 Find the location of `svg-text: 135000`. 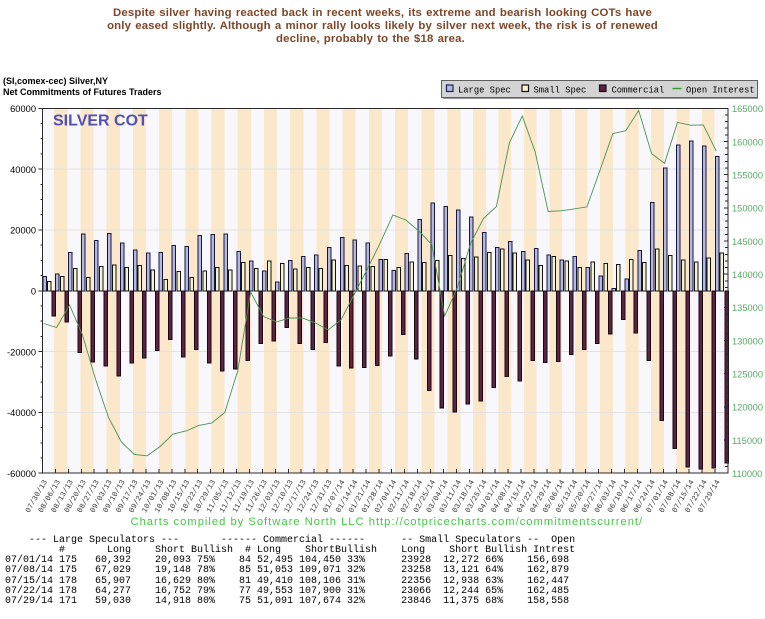

svg-text: 135000 is located at coordinates (747, 308).